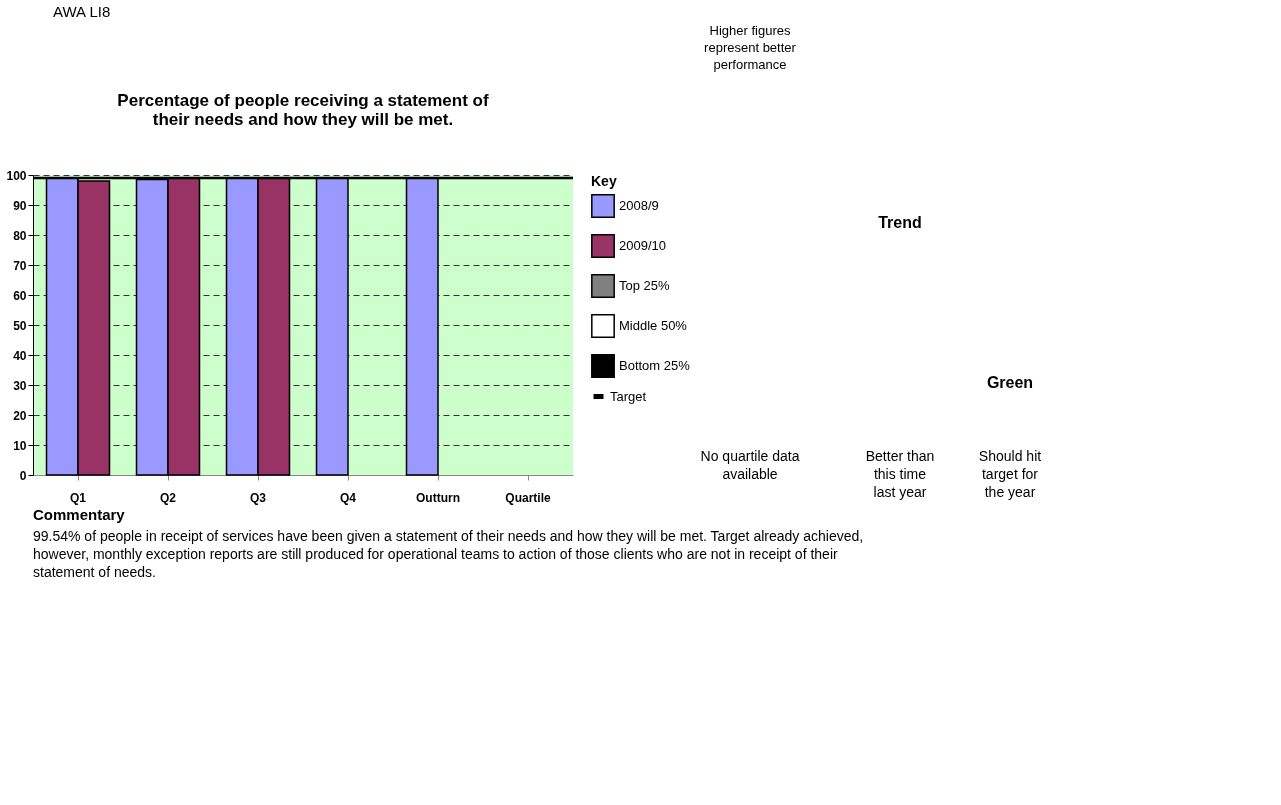  I want to click on text: Better than this time last year, so click(900, 474).